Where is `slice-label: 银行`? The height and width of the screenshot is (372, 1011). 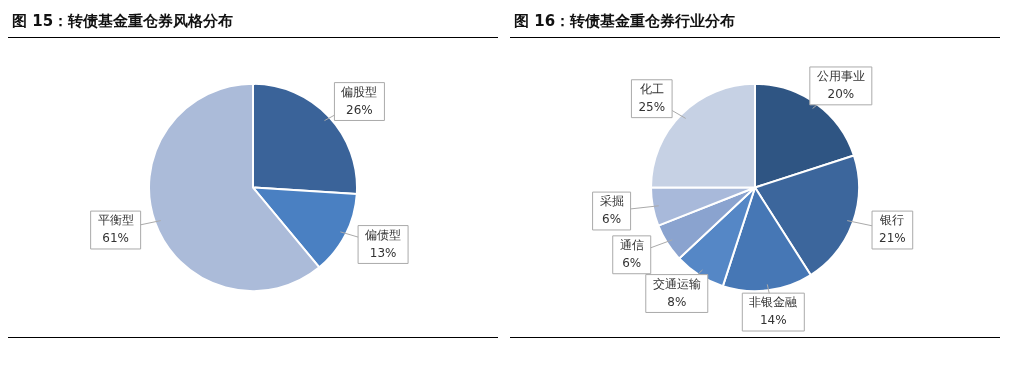 slice-label: 银行 is located at coordinates (892, 220).